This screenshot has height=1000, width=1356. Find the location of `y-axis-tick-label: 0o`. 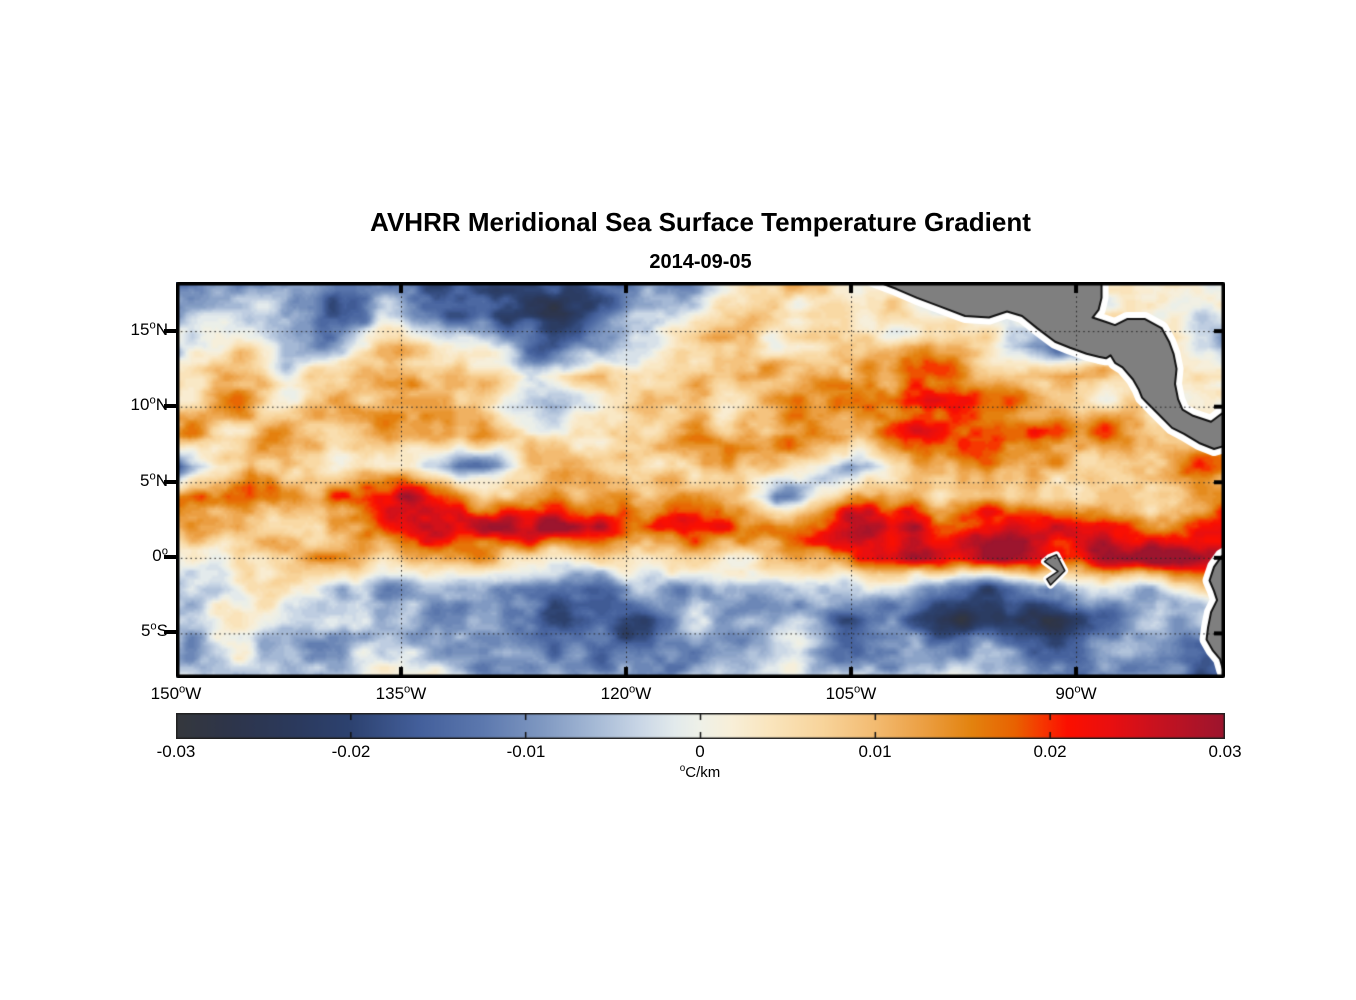

y-axis-tick-label: 0o is located at coordinates (160, 555).